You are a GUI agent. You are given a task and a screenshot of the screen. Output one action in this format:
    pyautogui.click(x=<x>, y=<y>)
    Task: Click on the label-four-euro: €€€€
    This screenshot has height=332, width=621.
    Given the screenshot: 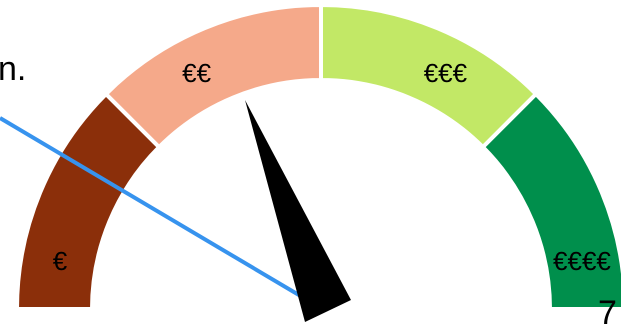 What is the action you would take?
    pyautogui.click(x=582, y=261)
    